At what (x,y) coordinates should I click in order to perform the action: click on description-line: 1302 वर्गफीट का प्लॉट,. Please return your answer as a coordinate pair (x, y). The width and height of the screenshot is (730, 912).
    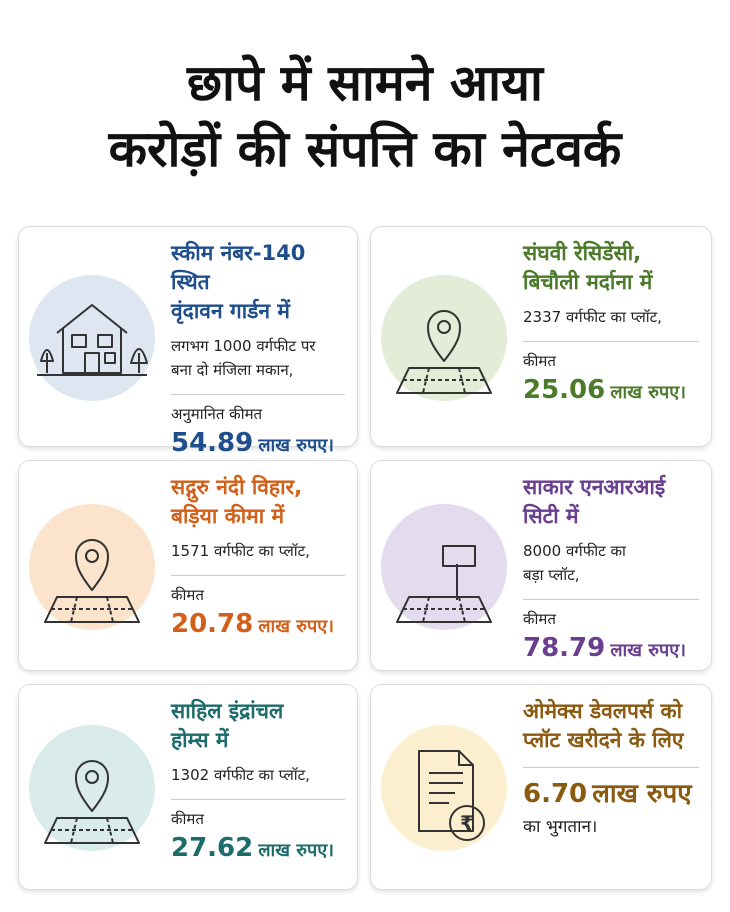
    Looking at the image, I should click on (240, 775).